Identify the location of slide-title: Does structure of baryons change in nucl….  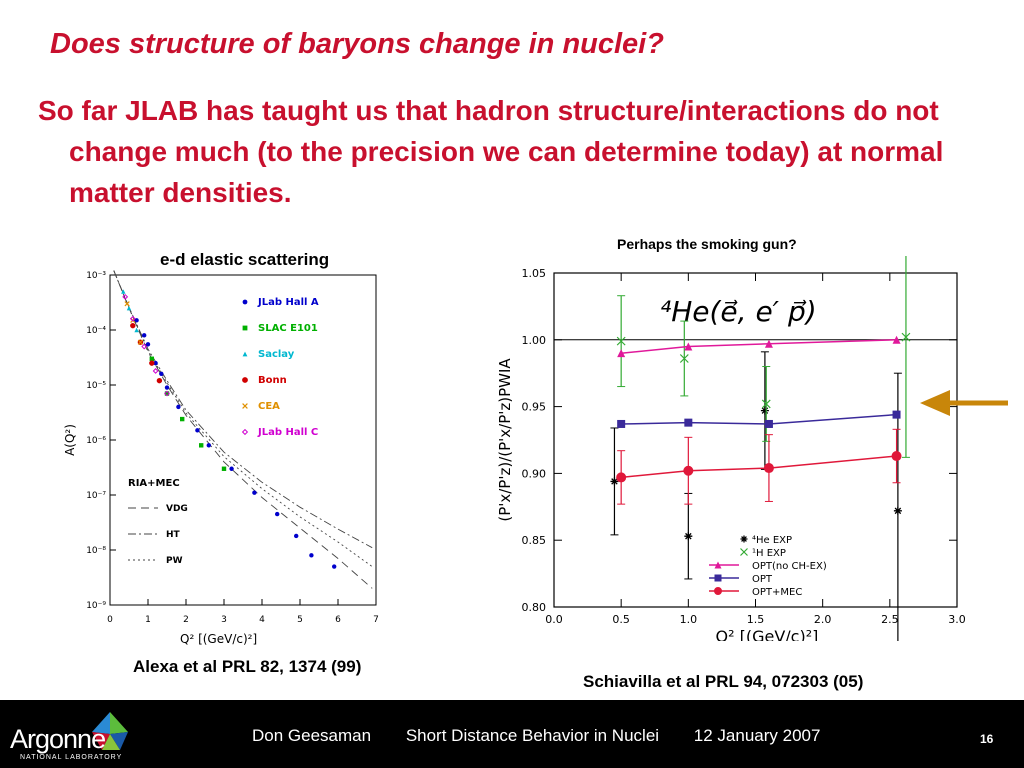
(357, 44).